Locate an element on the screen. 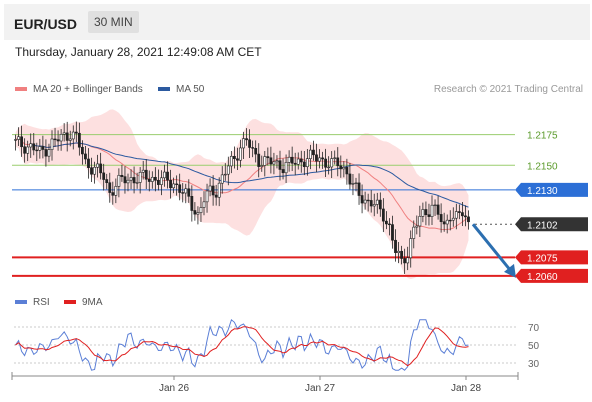 The image size is (592, 402). rsi-swatch is located at coordinates (21, 302).